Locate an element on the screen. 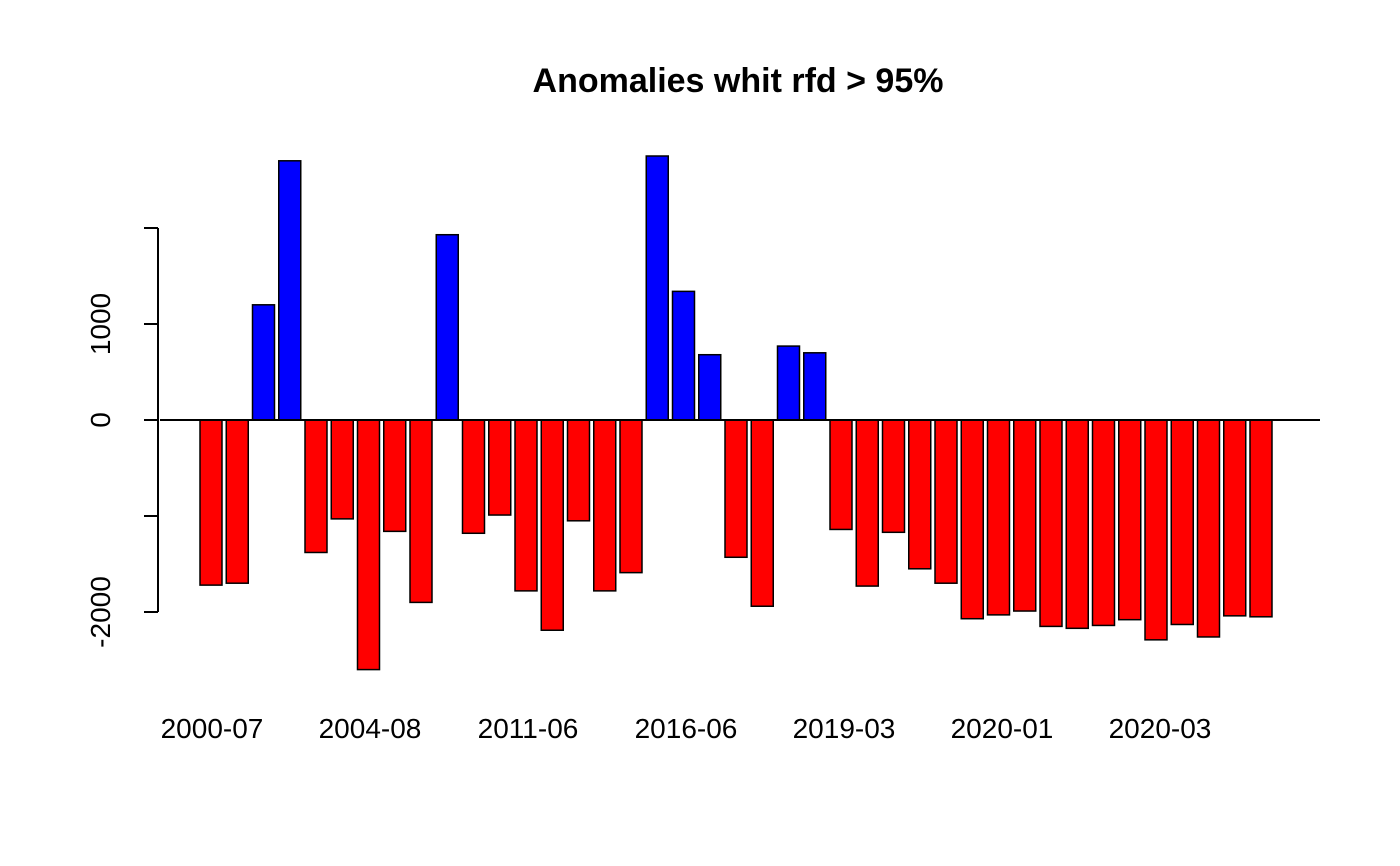  y-tick-label: 0 is located at coordinates (100, 420).